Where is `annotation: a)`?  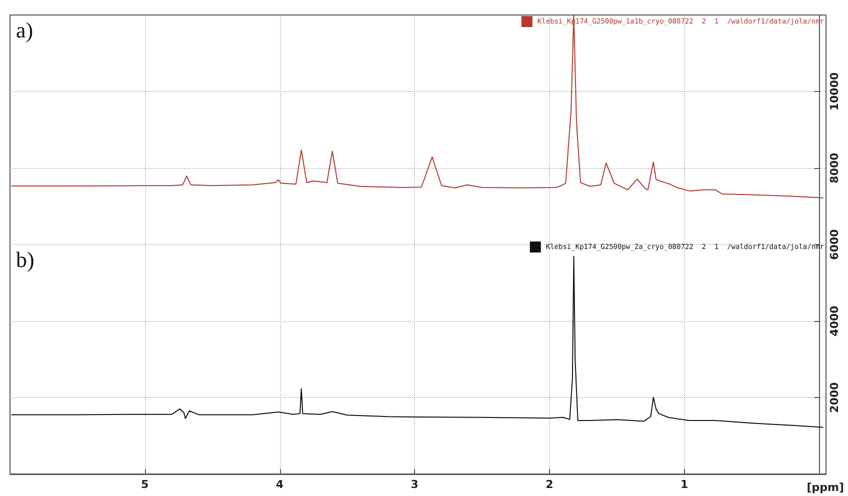 annotation: a) is located at coordinates (25, 30).